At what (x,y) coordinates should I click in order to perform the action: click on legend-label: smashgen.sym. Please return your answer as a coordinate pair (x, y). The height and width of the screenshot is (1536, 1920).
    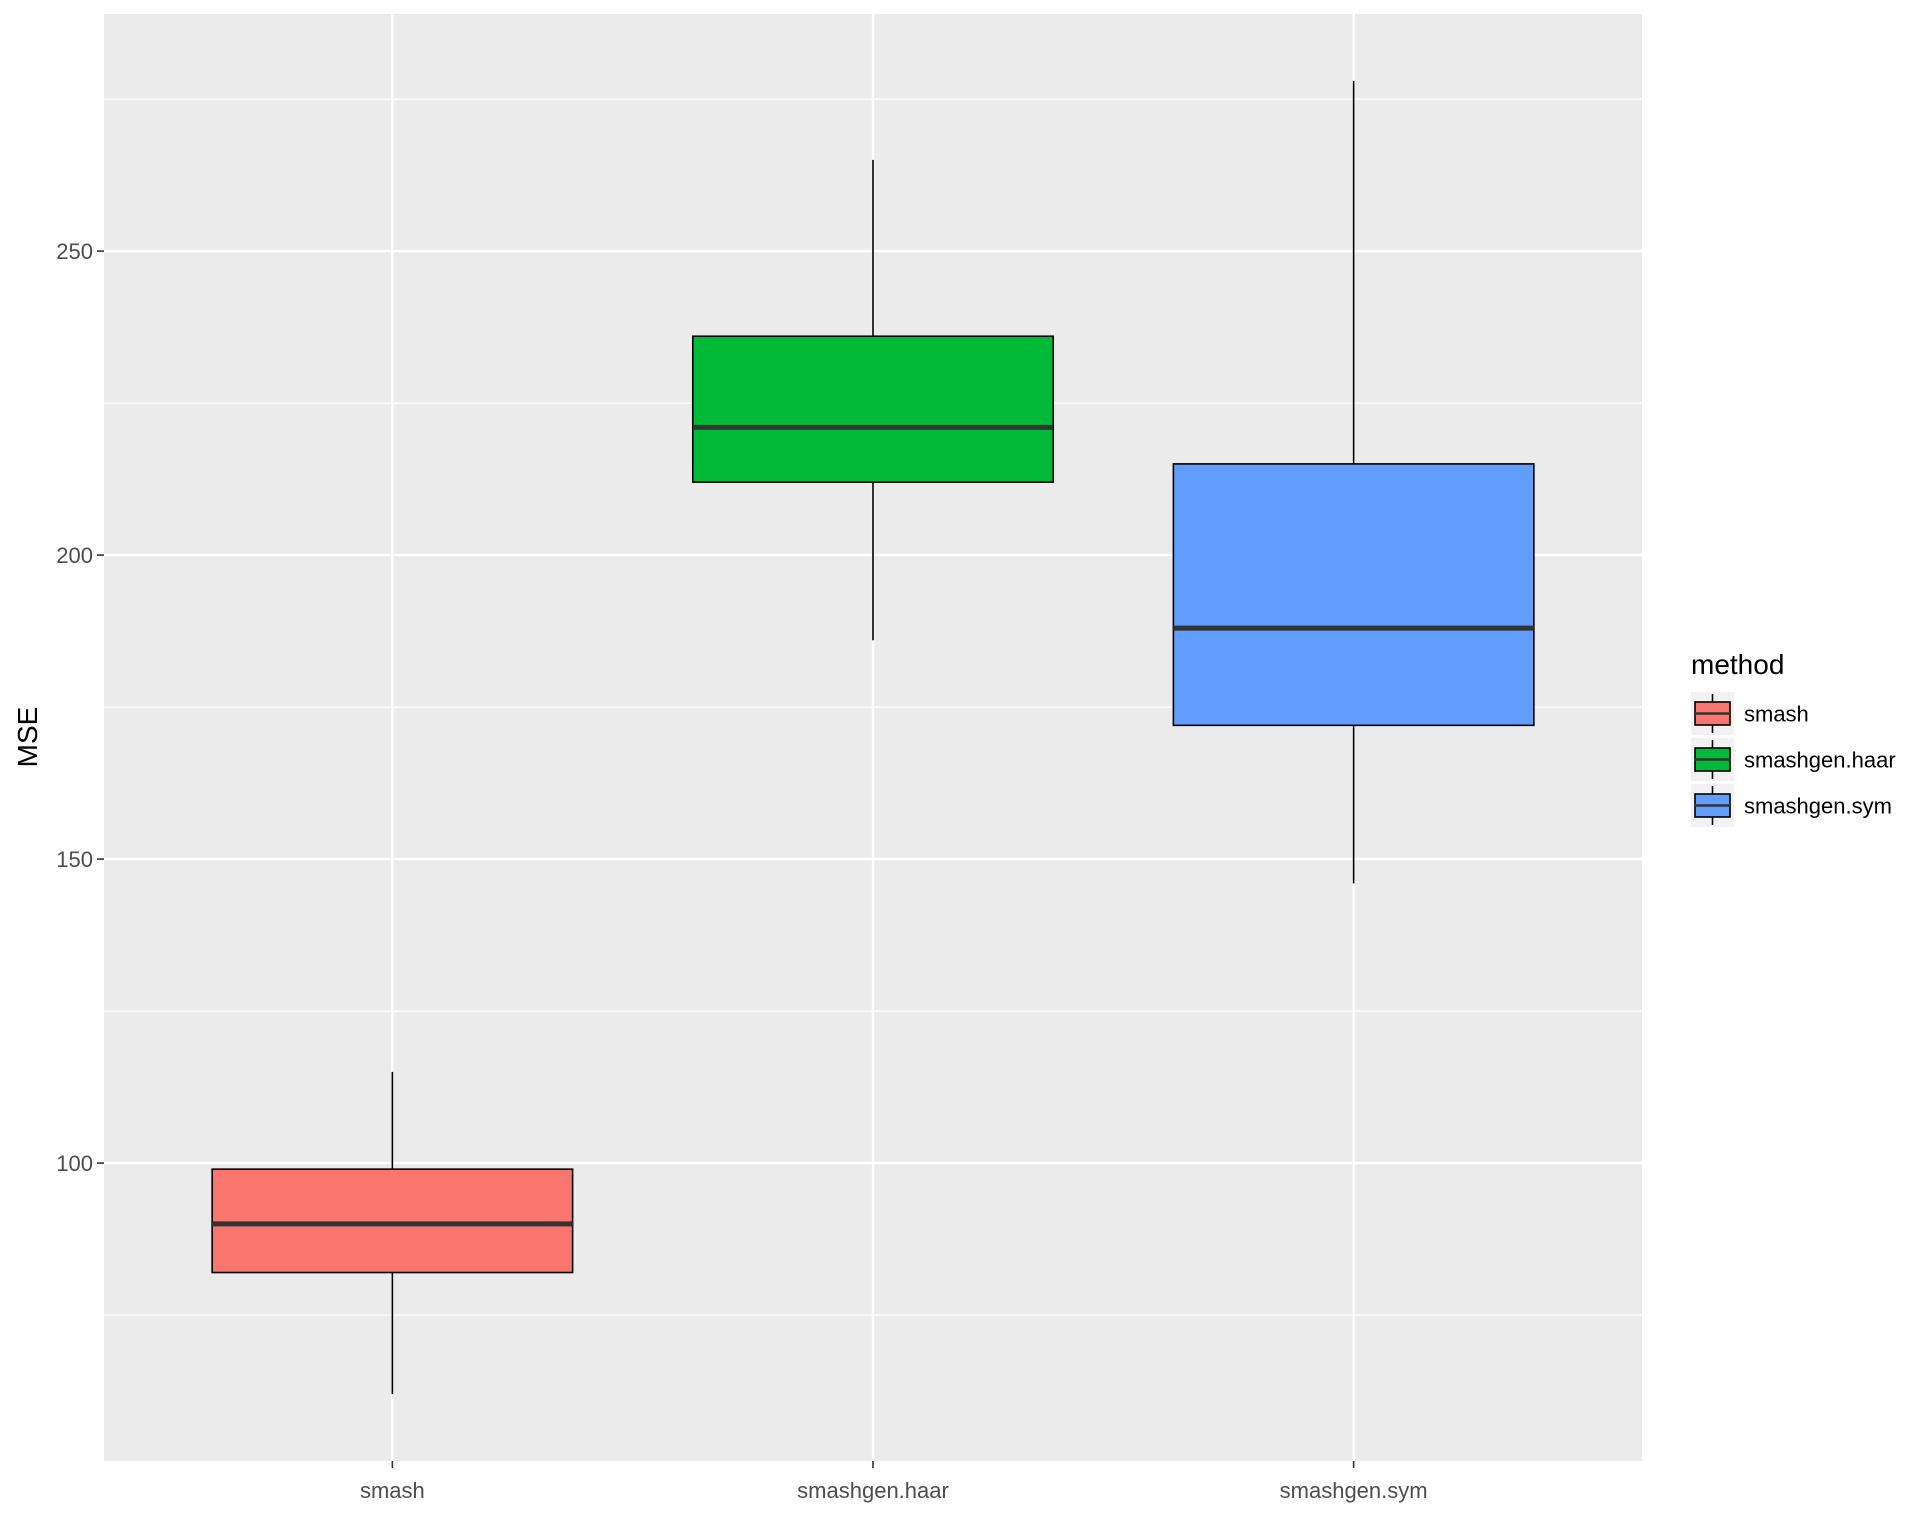
    Looking at the image, I should click on (1818, 806).